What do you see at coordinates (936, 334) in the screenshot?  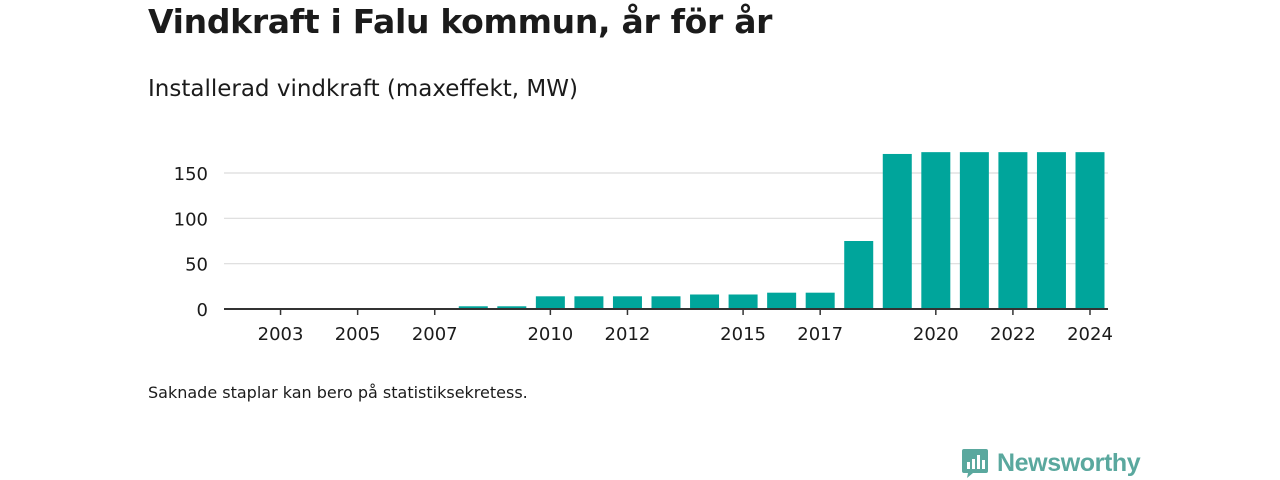 I see `x-tick-label: 2020` at bounding box center [936, 334].